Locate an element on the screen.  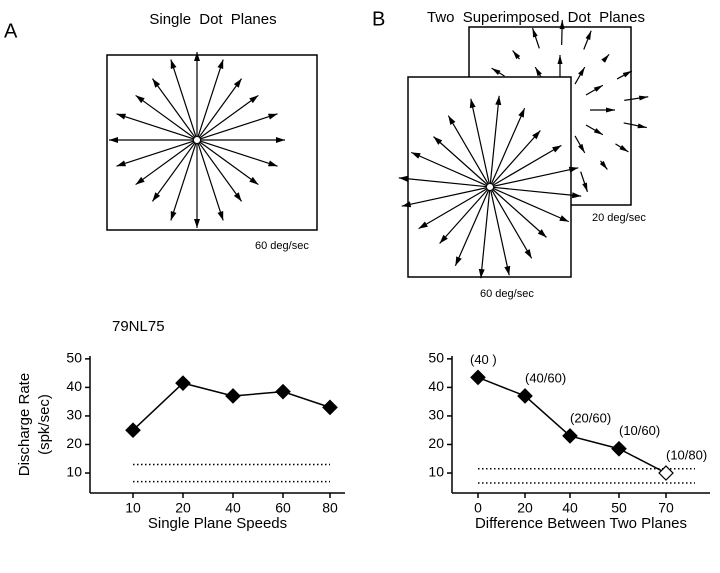
x-axis-label: Difference Between Two Planes is located at coordinates (581, 523).